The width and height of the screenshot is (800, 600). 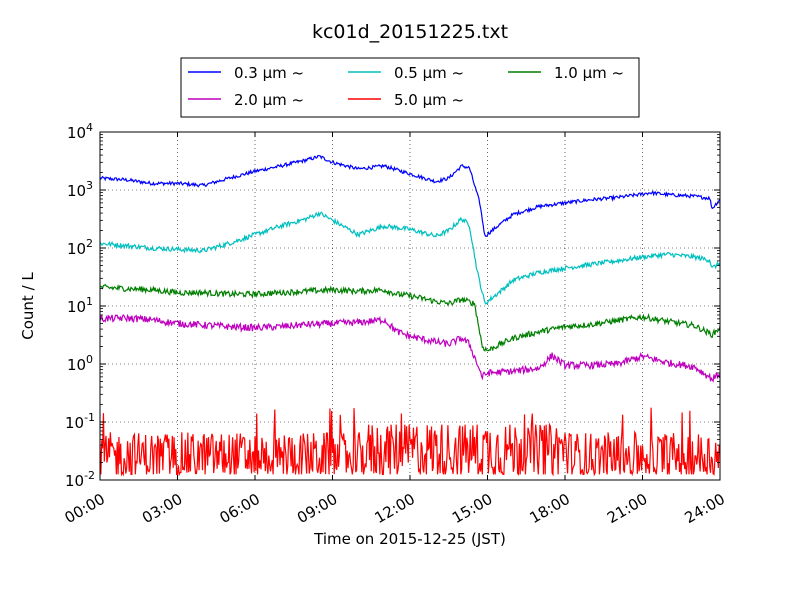 I want to click on legend-entry-label: 0.5 μm ~, so click(x=429, y=73).